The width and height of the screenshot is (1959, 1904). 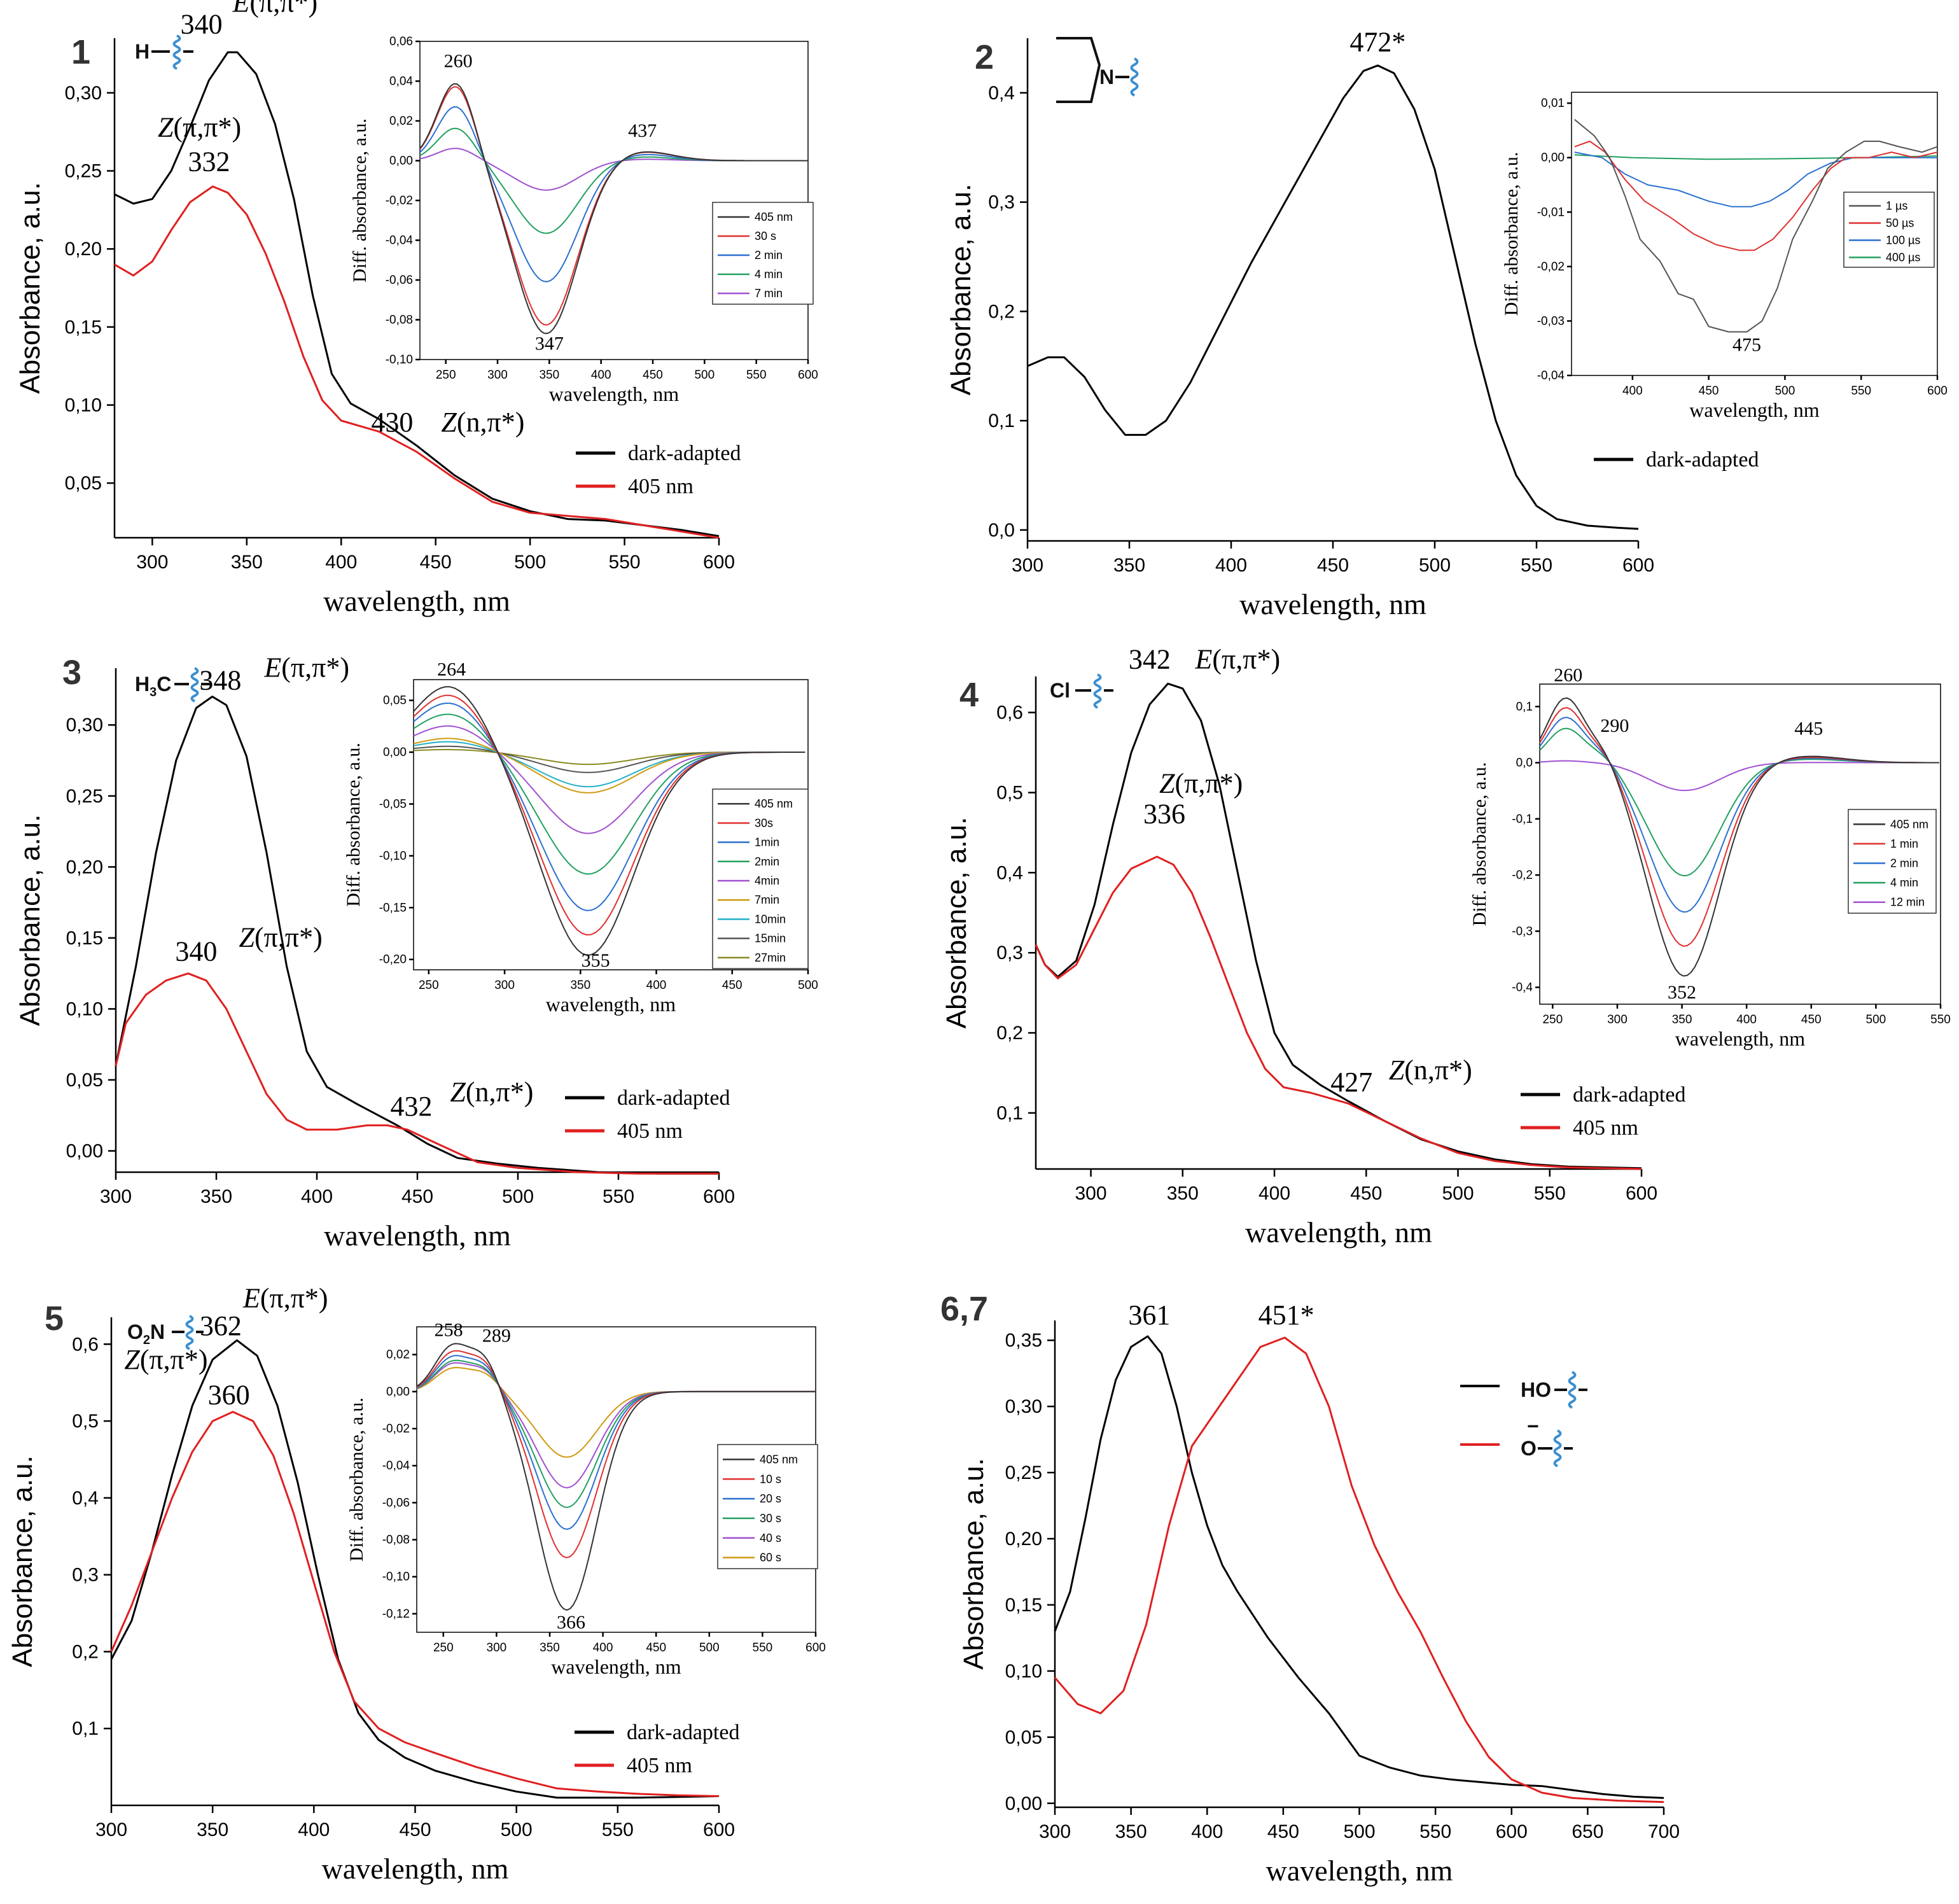 I want to click on inset-y-tick-label: -0,02, so click(x=1551, y=267).